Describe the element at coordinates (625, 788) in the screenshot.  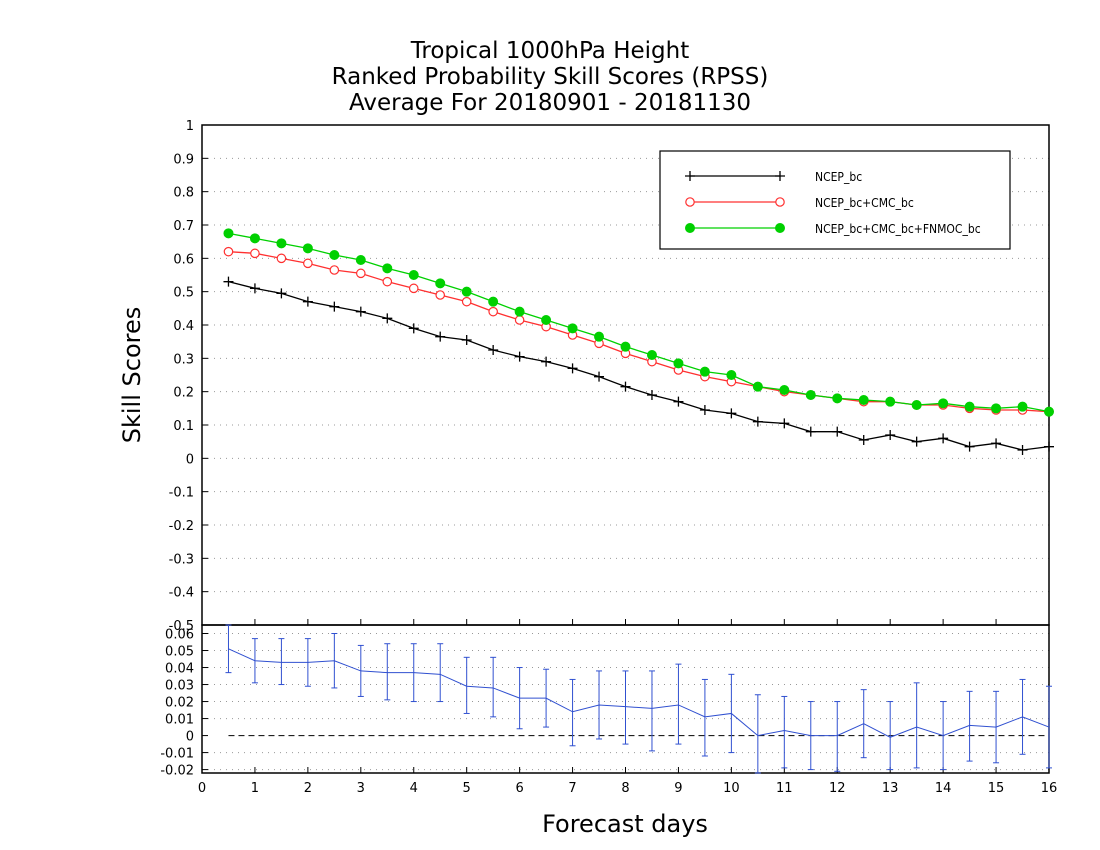
I see `x-tick-label: 8` at that location.